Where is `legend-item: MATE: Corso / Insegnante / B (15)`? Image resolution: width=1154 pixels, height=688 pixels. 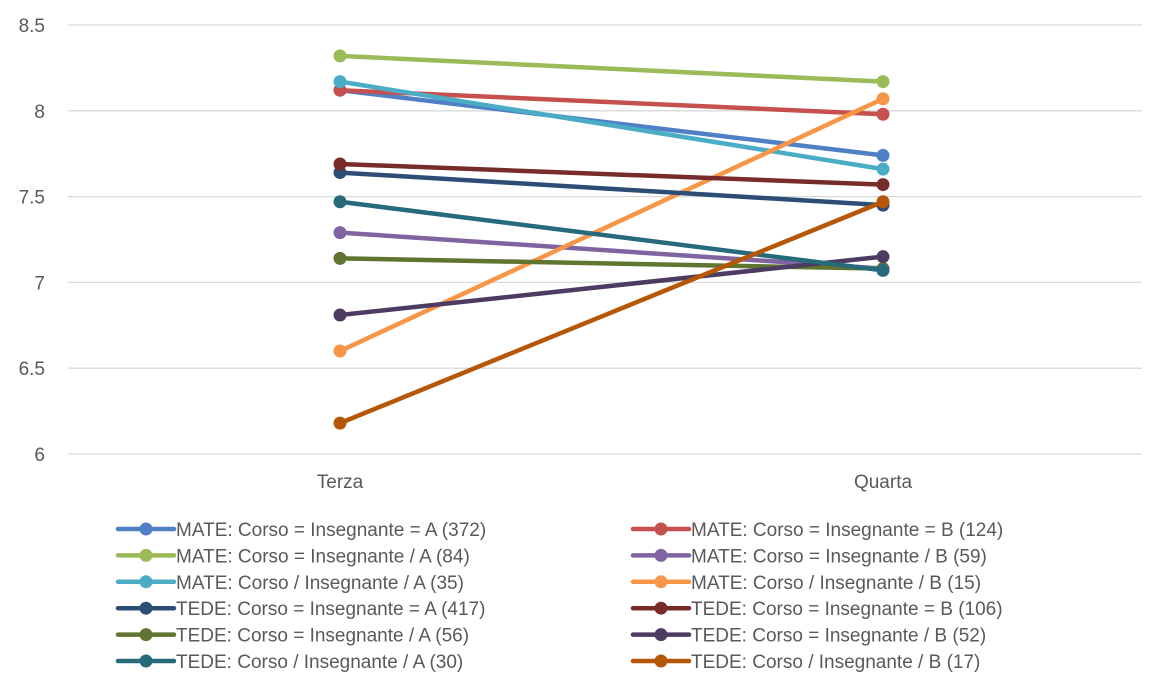 legend-item: MATE: Corso / Insegnante / B (15) is located at coordinates (805, 583).